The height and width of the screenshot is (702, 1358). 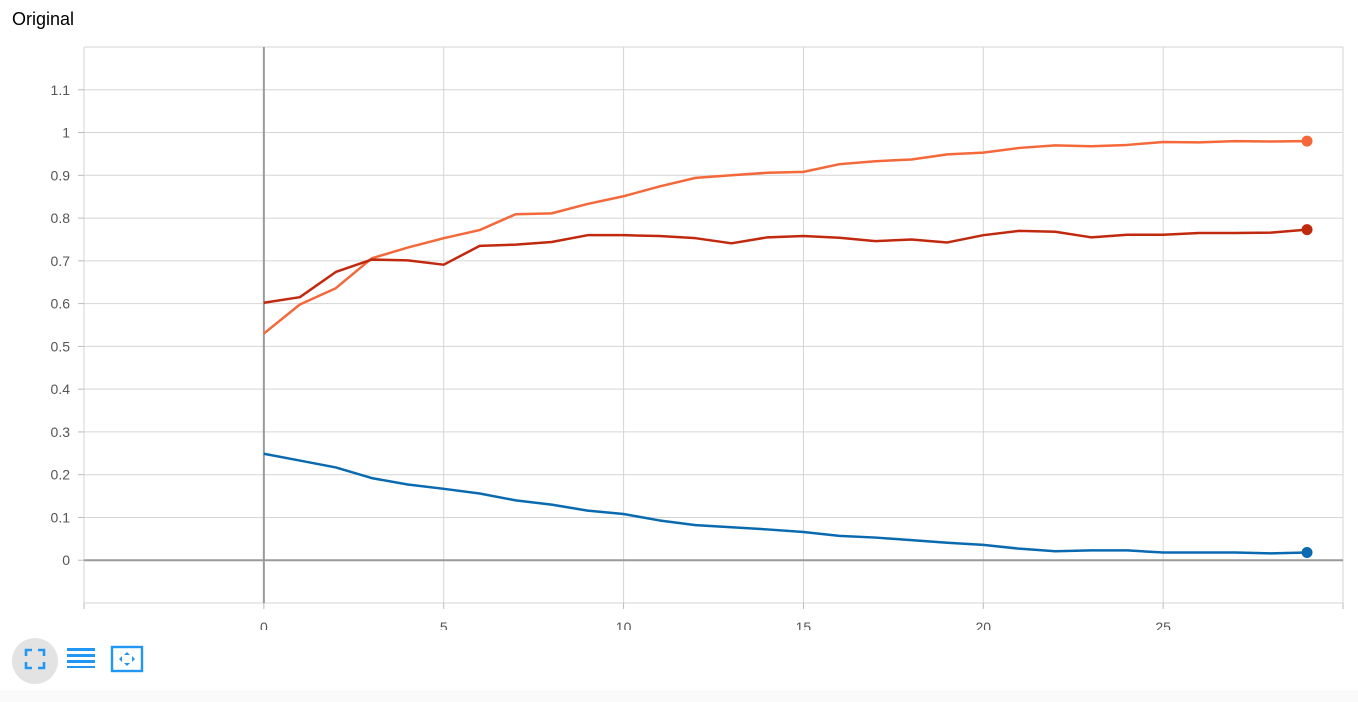 I want to click on y-tick-label: 0.2, so click(x=61, y=475).